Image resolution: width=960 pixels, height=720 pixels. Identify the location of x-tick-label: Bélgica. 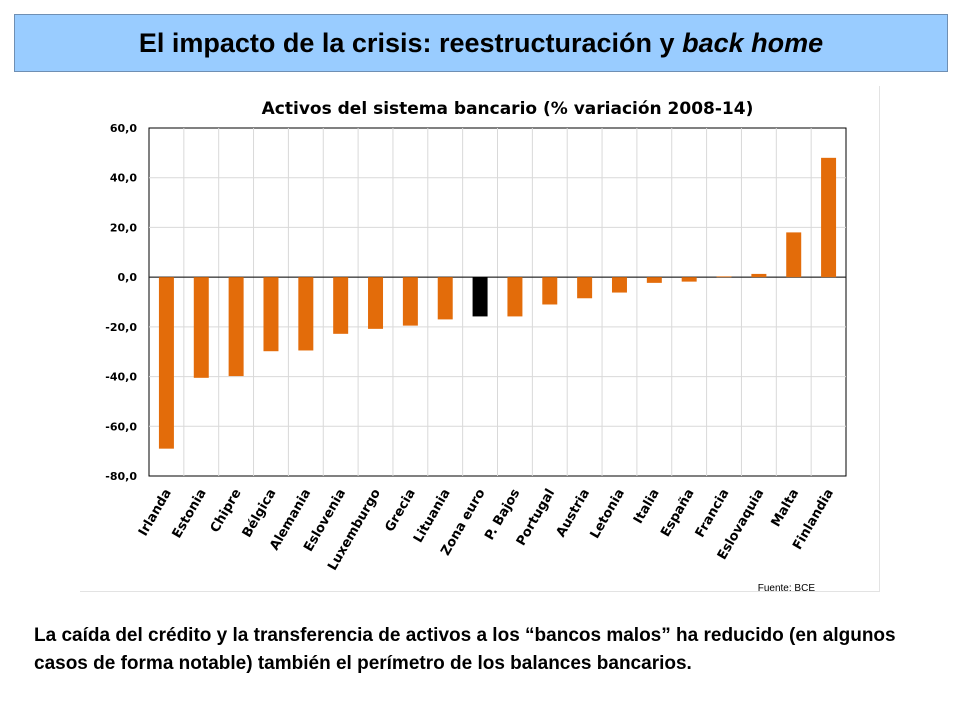
(260, 514).